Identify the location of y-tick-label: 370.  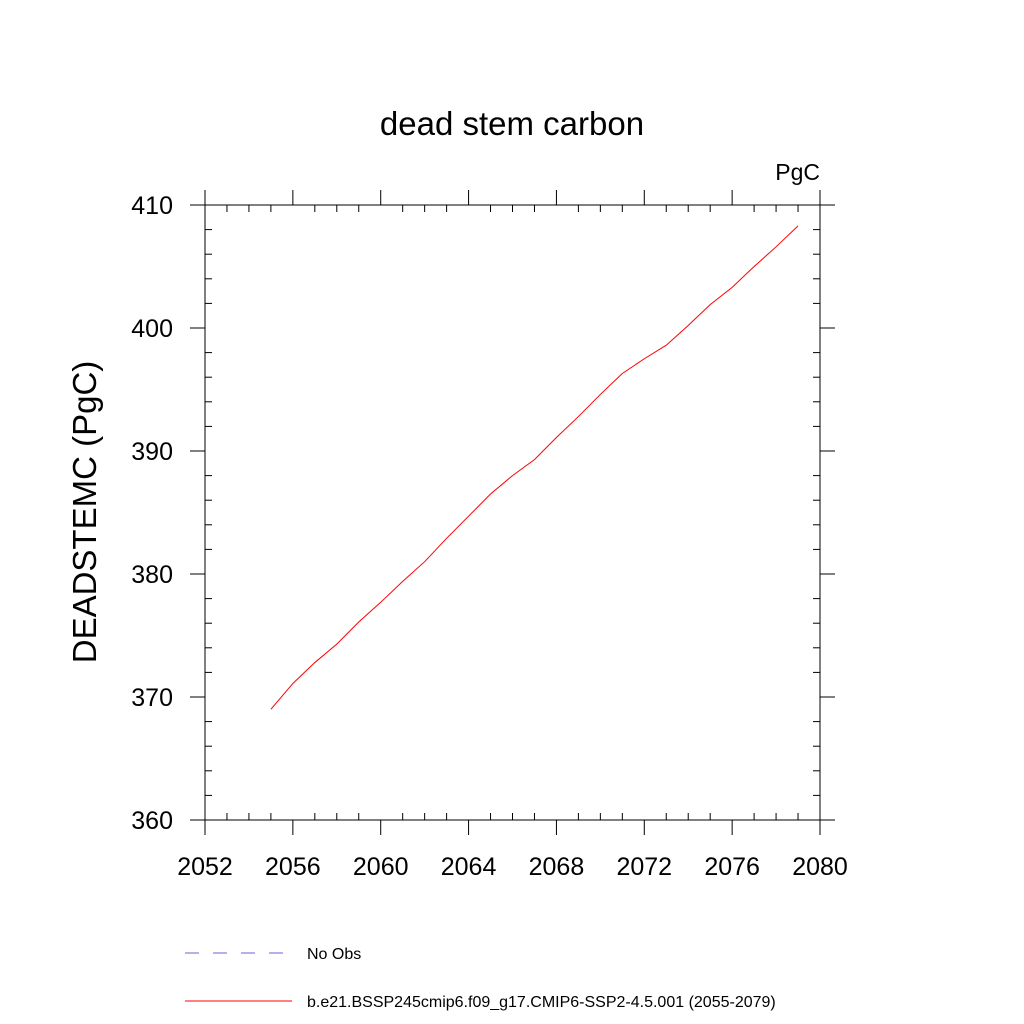
(152, 698).